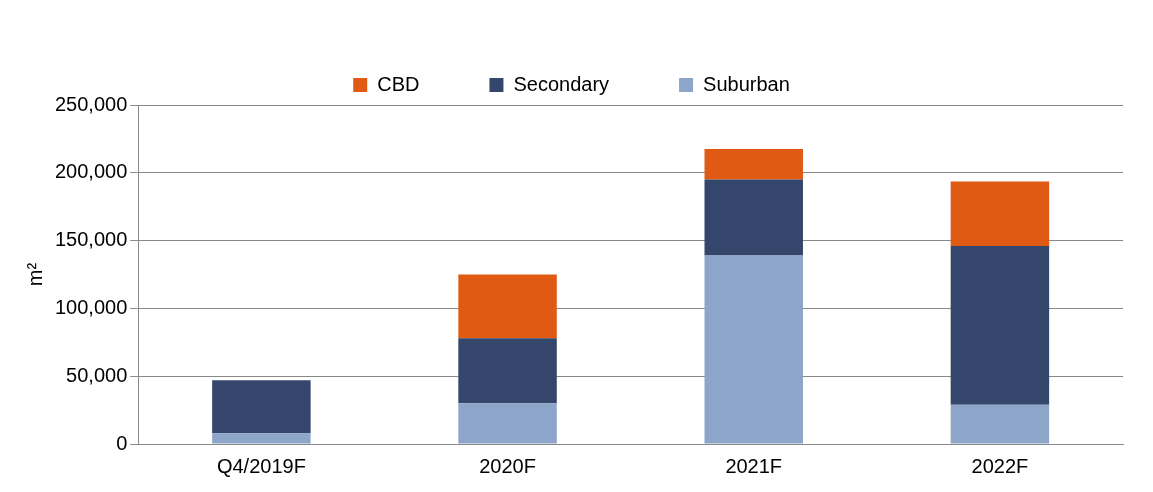 The height and width of the screenshot is (492, 1153). What do you see at coordinates (91, 171) in the screenshot?
I see `y-tick-label: 200,000` at bounding box center [91, 171].